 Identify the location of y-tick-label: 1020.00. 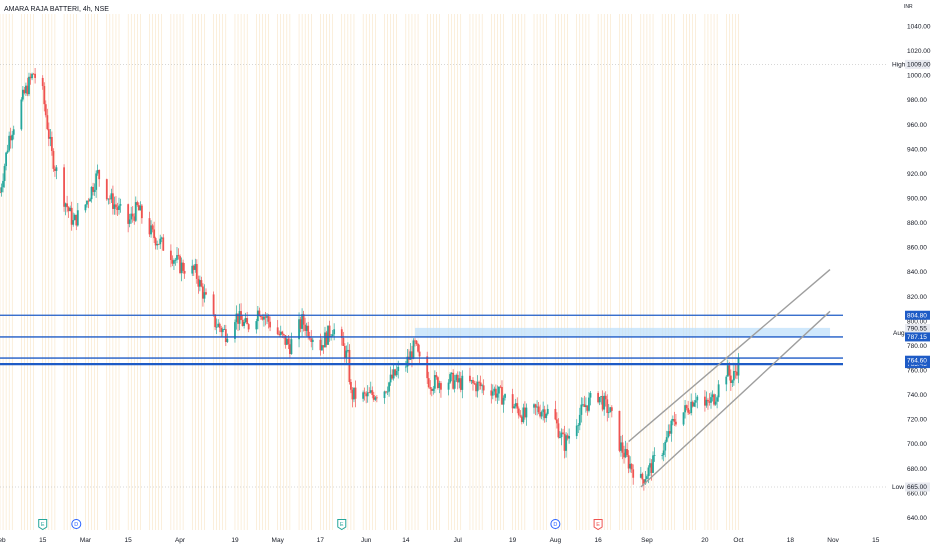
(919, 51).